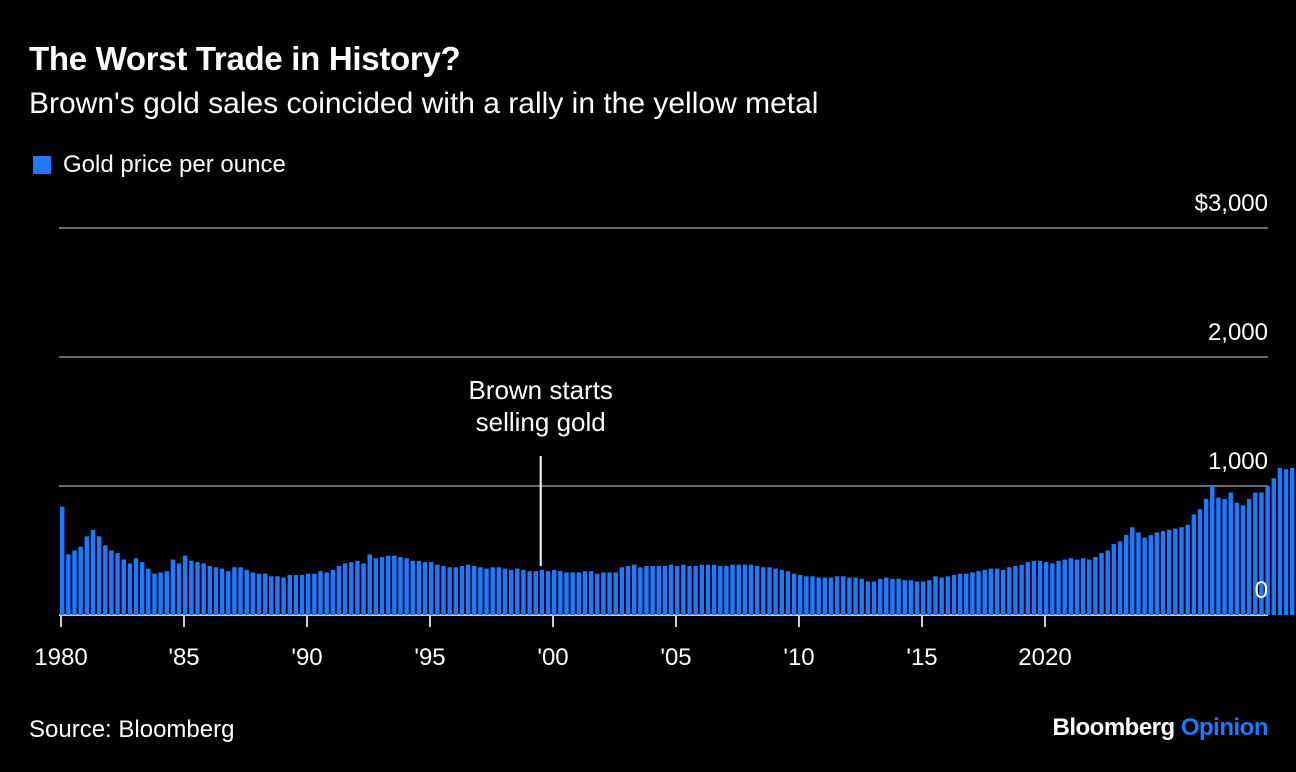 The image size is (1296, 772). I want to click on y-axis-labels: 0 1,000 2,000 $3,000, so click(1231, 397).